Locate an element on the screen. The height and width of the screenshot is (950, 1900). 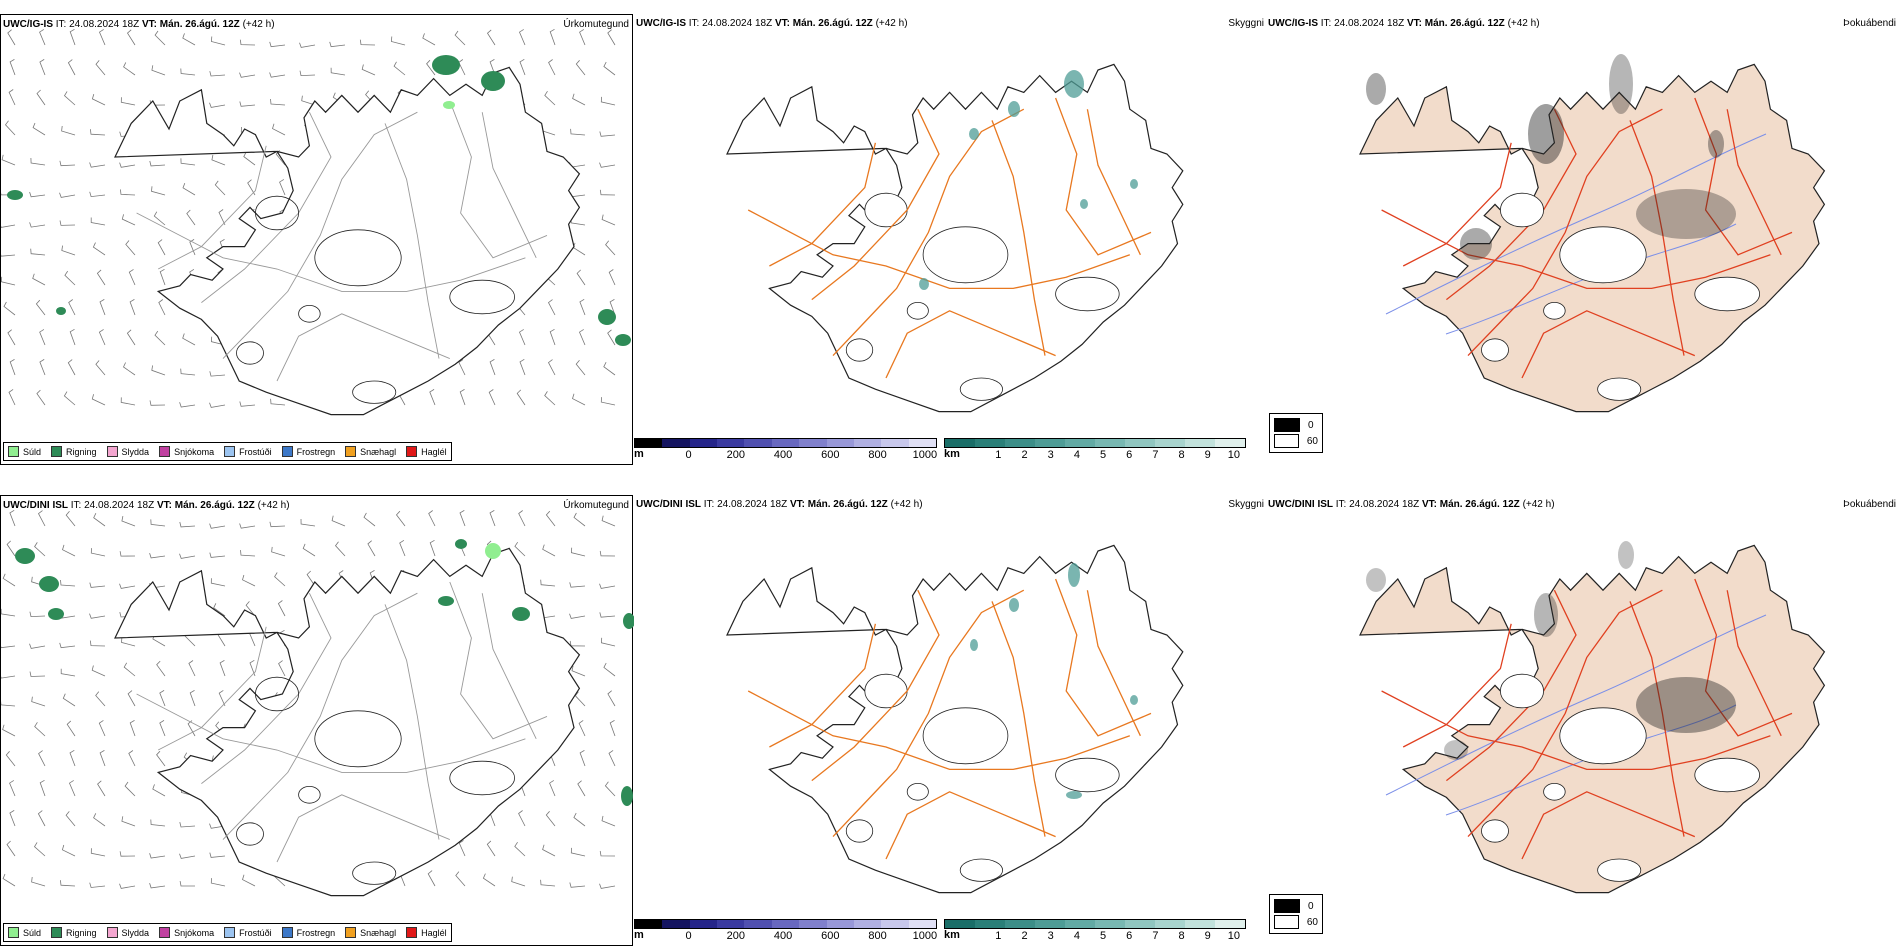
legend-entry: Snjókoma is located at coordinates (186, 451).